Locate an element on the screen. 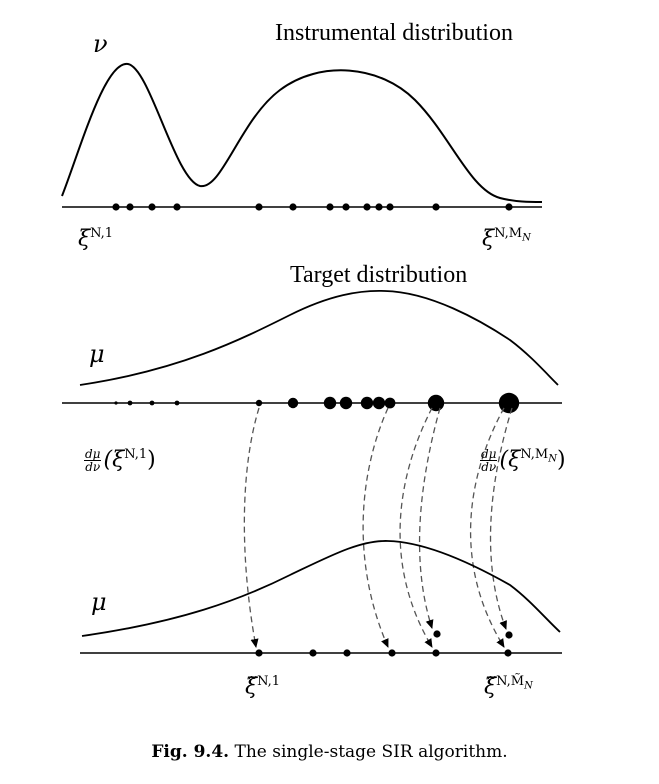 The image size is (659, 784). instrumental-particles is located at coordinates (312, 207).